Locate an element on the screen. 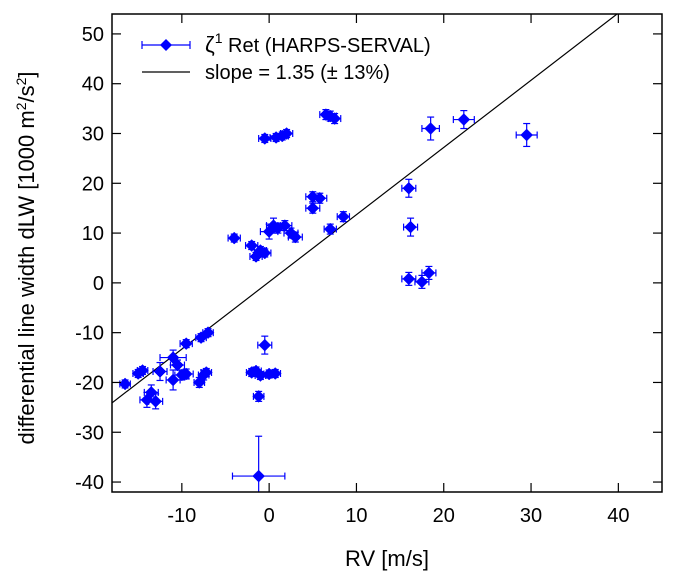 This screenshot has width=685, height=573. y-tick-label: 30 is located at coordinates (93, 135).